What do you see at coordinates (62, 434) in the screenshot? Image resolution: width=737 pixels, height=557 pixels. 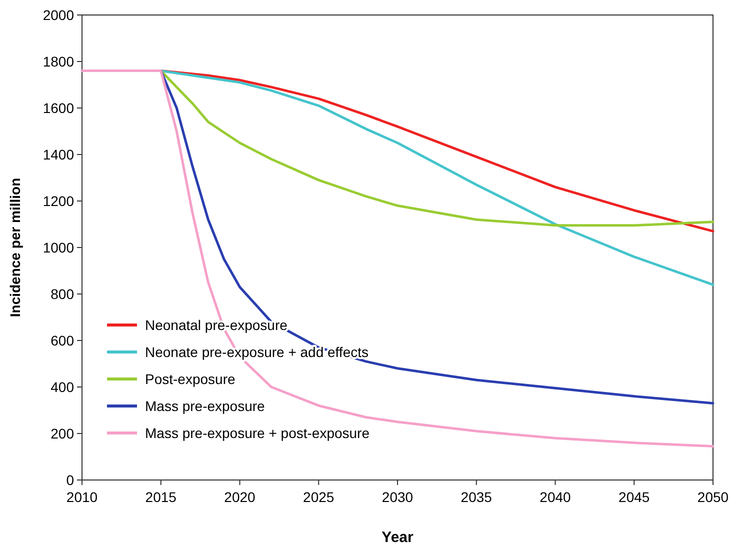 I see `y-tick-label: 200` at bounding box center [62, 434].